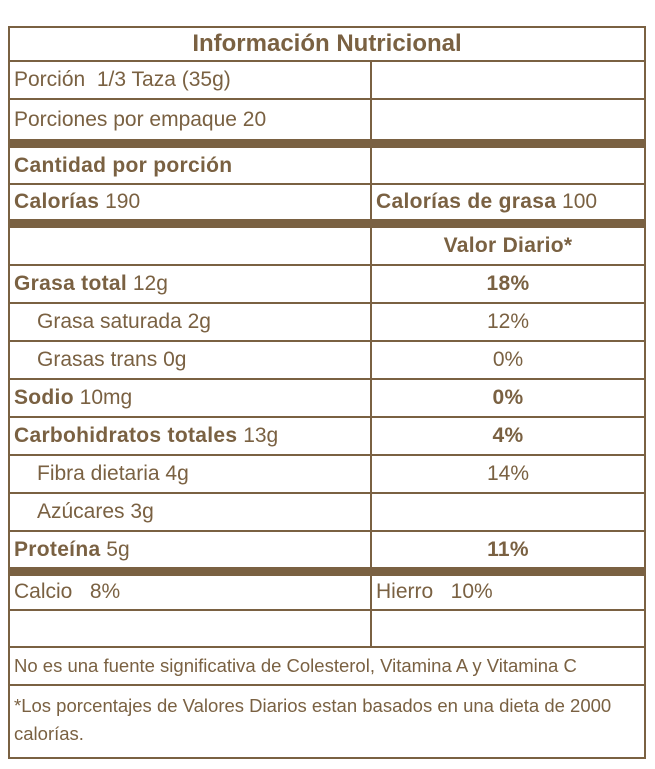  I want to click on empty-row, so click(327, 629).